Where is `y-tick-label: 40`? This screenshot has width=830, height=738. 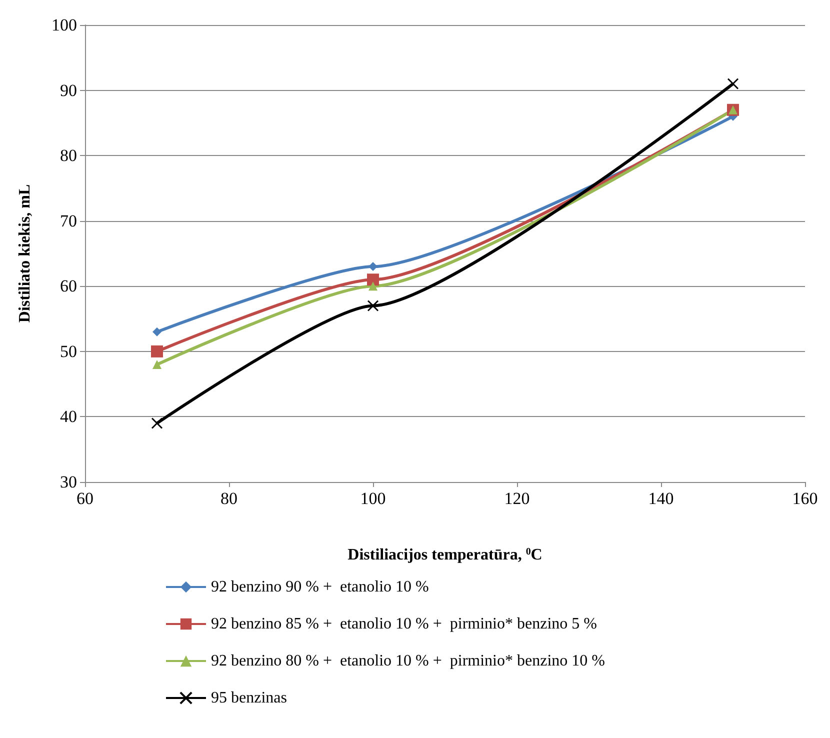
y-tick-label: 40 is located at coordinates (68, 416).